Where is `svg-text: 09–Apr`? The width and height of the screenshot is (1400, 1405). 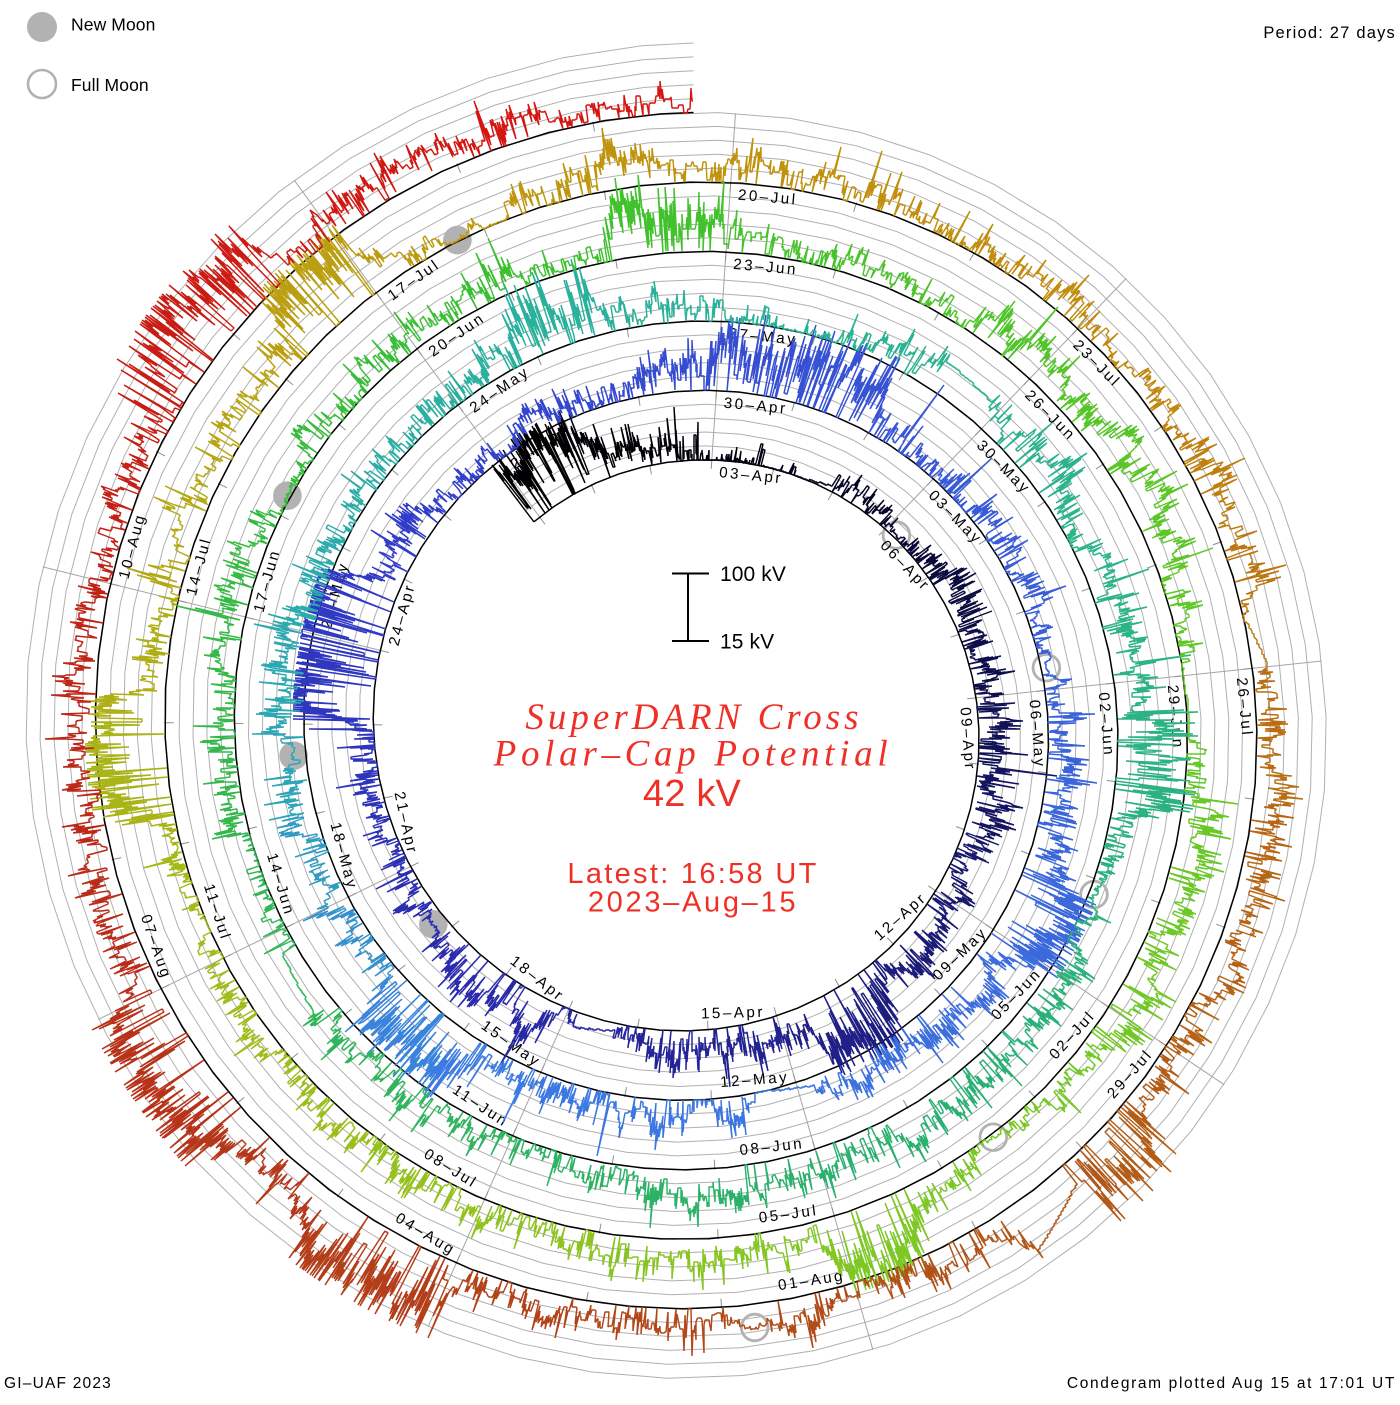 svg-text: 09–Apr is located at coordinates (967, 739).